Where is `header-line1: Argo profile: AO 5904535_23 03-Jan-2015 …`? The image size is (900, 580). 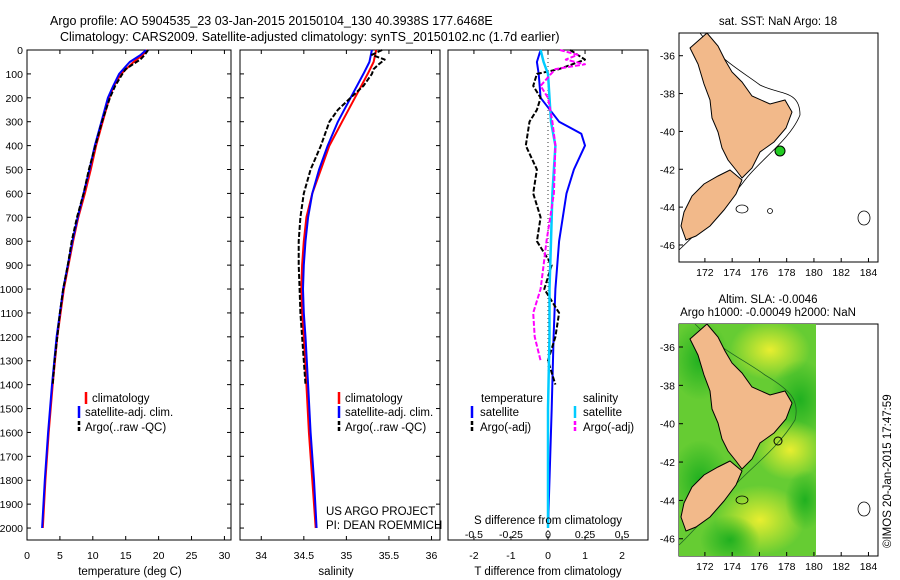 header-line1: Argo profile: AO 5904535_23 03-Jan-2015 … is located at coordinates (271, 21).